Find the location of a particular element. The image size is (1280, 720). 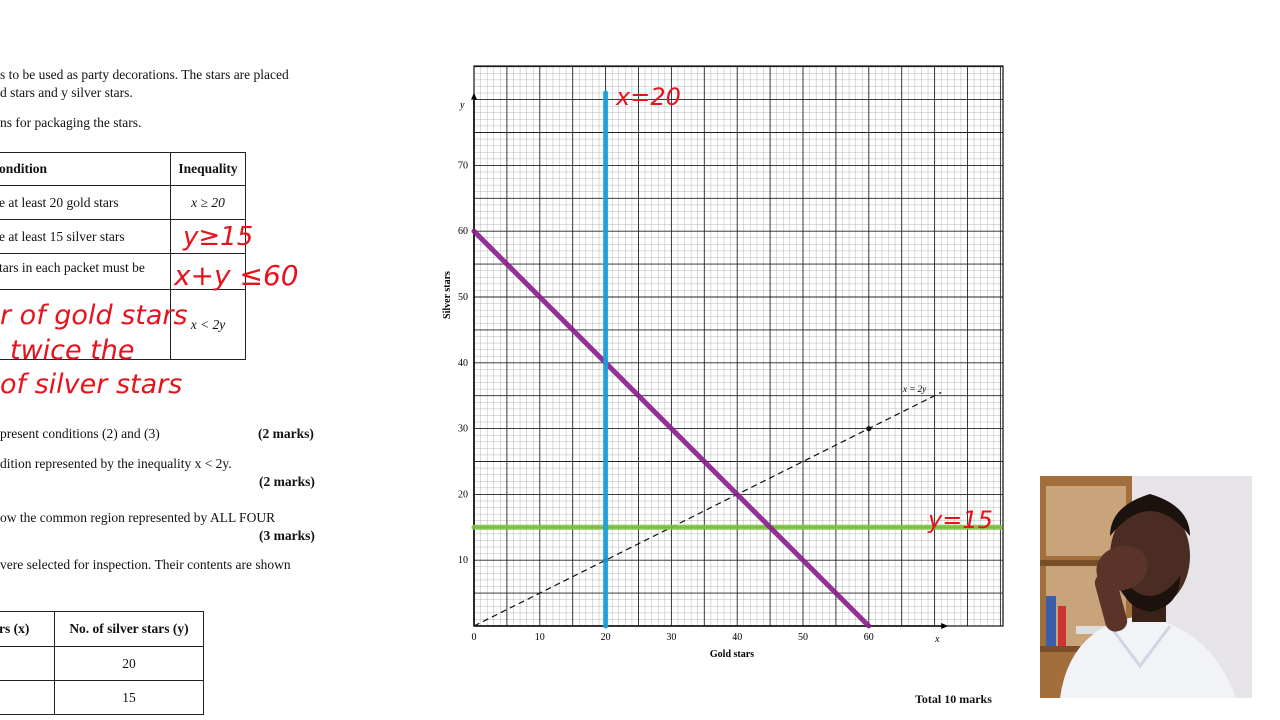

y-axis-letter: y is located at coordinates (462, 105).